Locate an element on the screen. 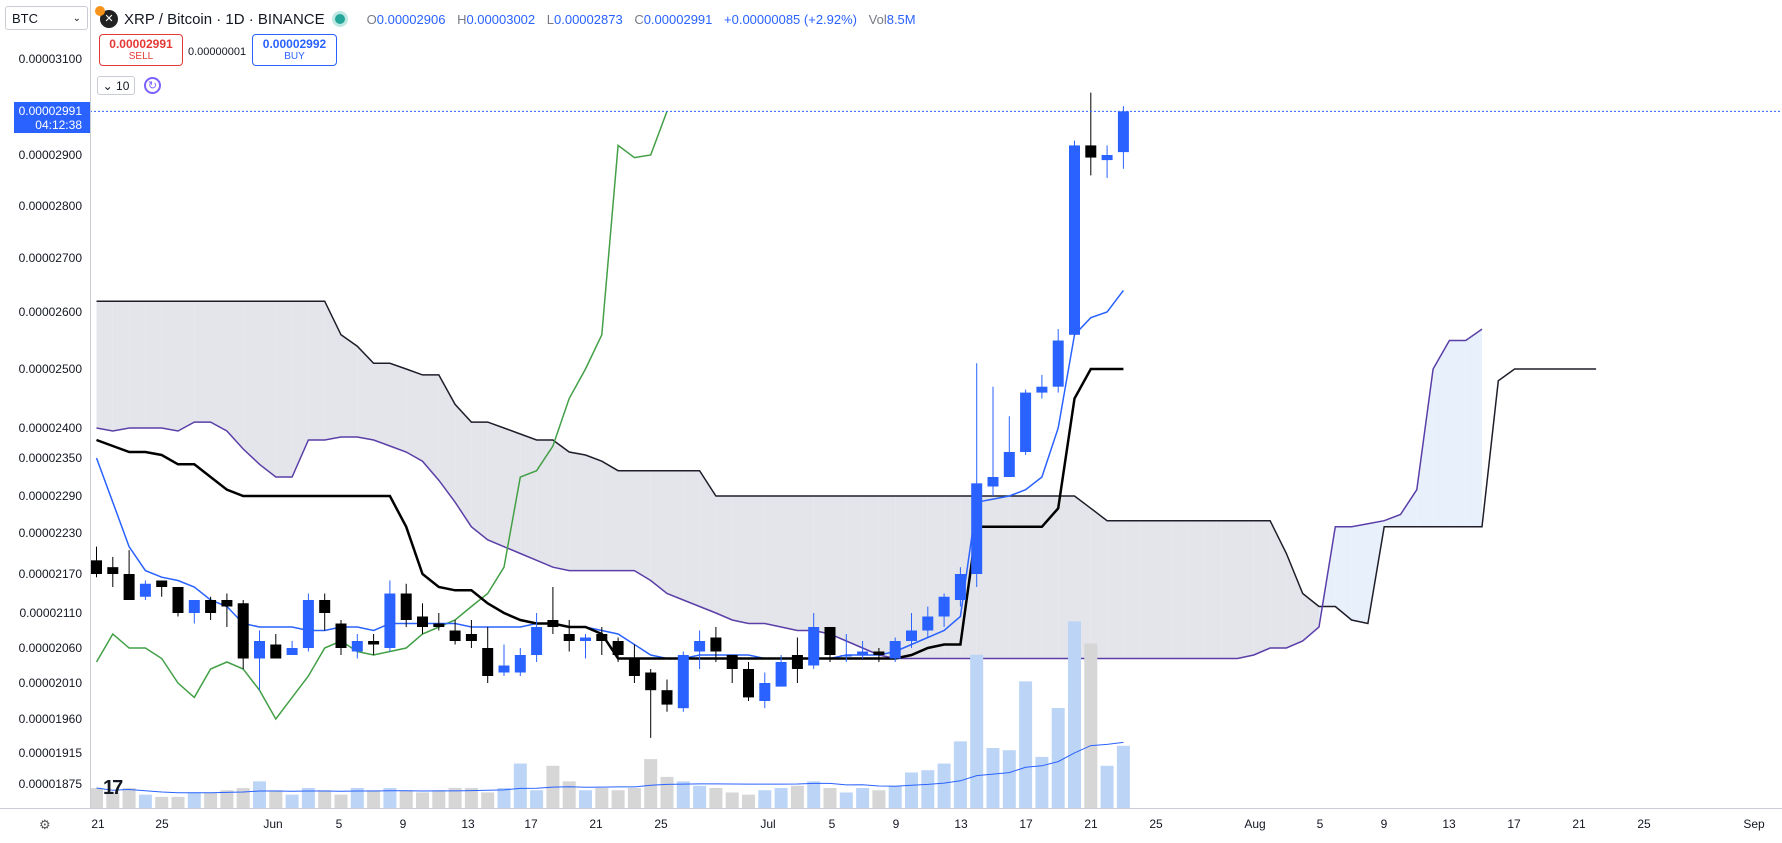 Image resolution: width=1782 pixels, height=843 pixels. price-tick-label: 0.00002900 is located at coordinates (51, 155).